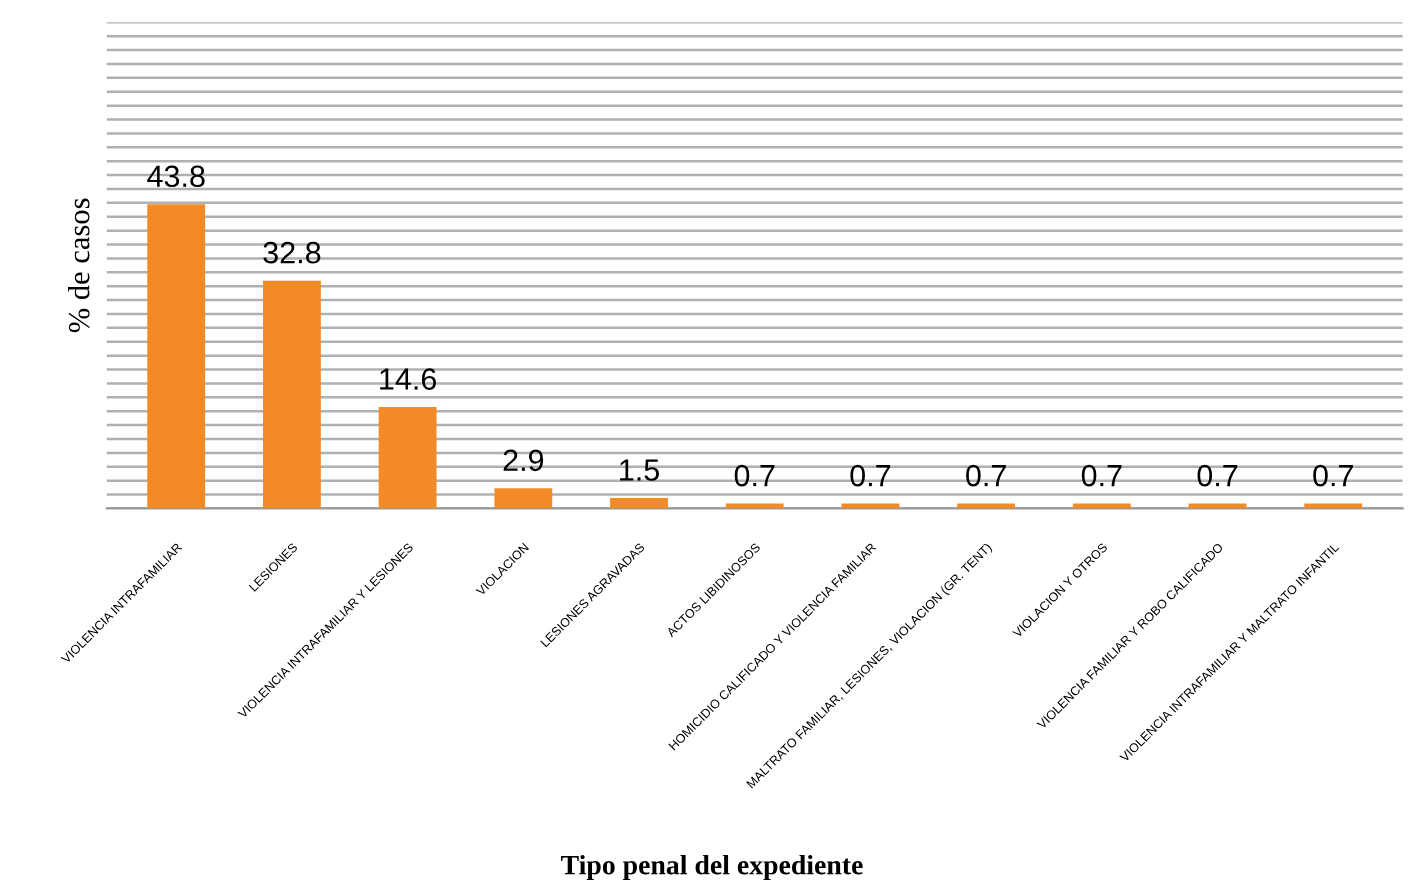  I want to click on data-label: 43.8, so click(176, 176).